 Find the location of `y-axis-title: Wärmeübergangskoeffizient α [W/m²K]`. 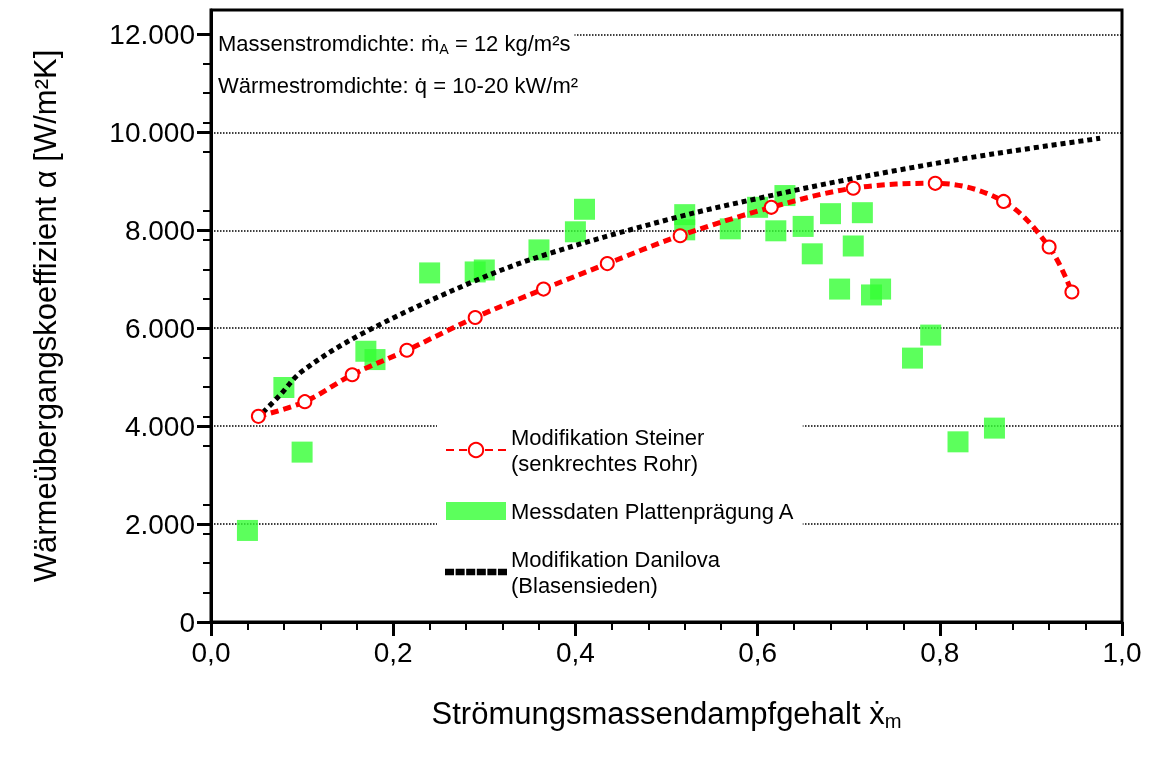

y-axis-title: Wärmeübergangskoeffizient α [W/m²K] is located at coordinates (45, 316).